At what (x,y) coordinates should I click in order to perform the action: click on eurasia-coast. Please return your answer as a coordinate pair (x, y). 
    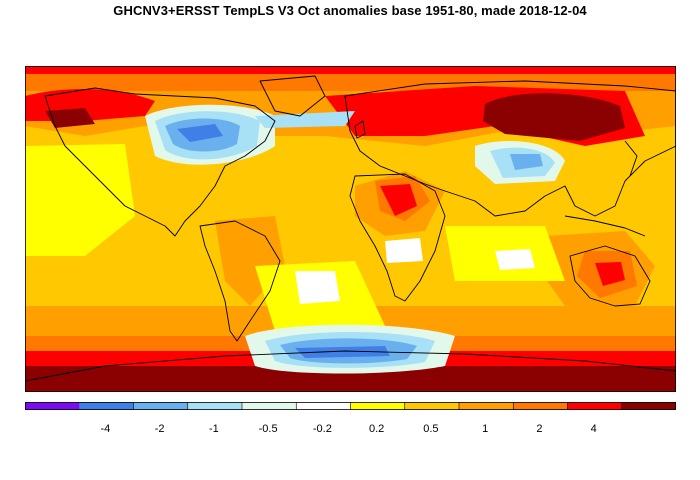
    Looking at the image, I should click on (510, 148).